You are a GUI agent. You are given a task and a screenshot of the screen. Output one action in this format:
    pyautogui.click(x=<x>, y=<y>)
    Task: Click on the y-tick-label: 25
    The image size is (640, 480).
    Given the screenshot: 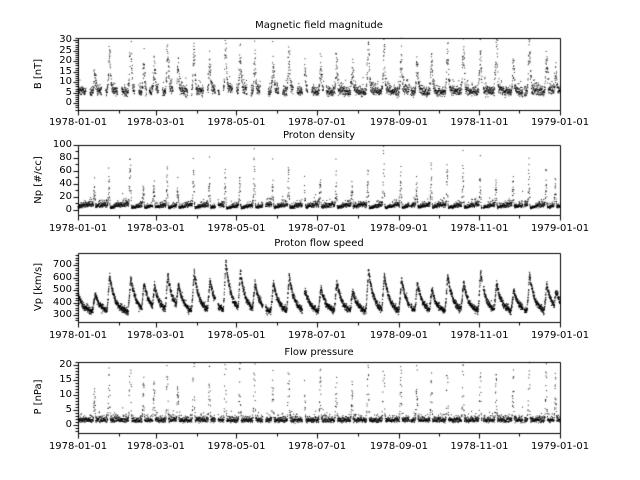 What is the action you would take?
    pyautogui.click(x=65, y=50)
    